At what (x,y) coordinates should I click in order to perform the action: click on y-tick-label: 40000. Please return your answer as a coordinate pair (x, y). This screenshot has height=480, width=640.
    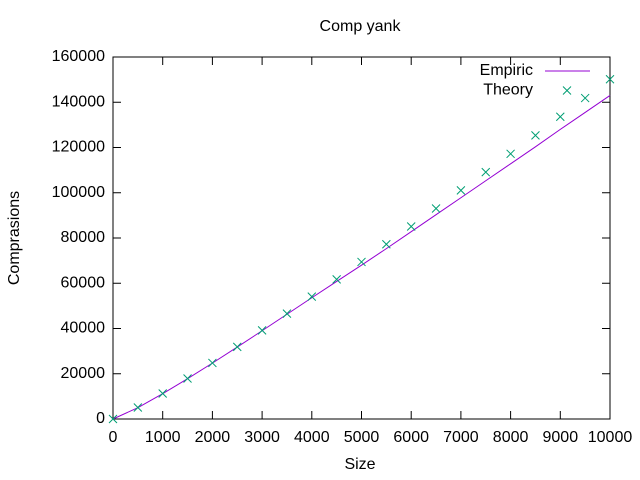
    Looking at the image, I should click on (83, 328).